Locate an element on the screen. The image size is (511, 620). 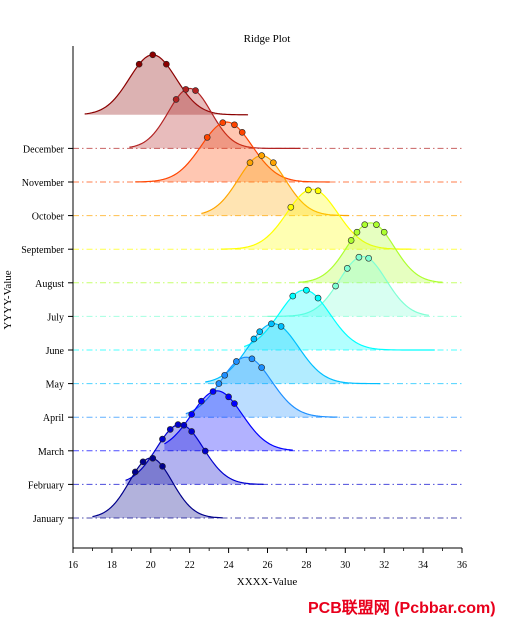
ridge-area-april is located at coordinates (261, 387).